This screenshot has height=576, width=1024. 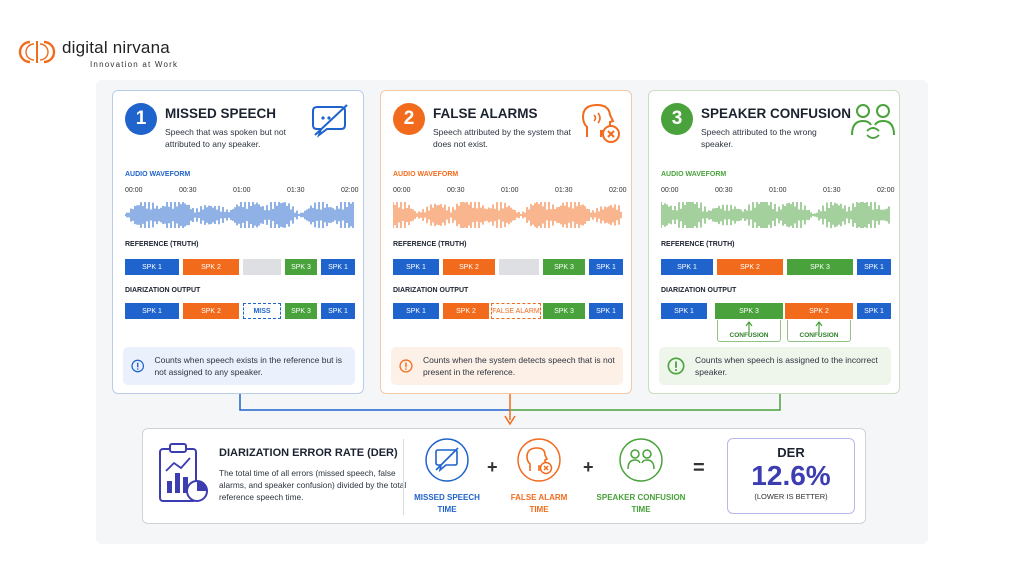 I want to click on term-label: TIME, so click(x=539, y=509).